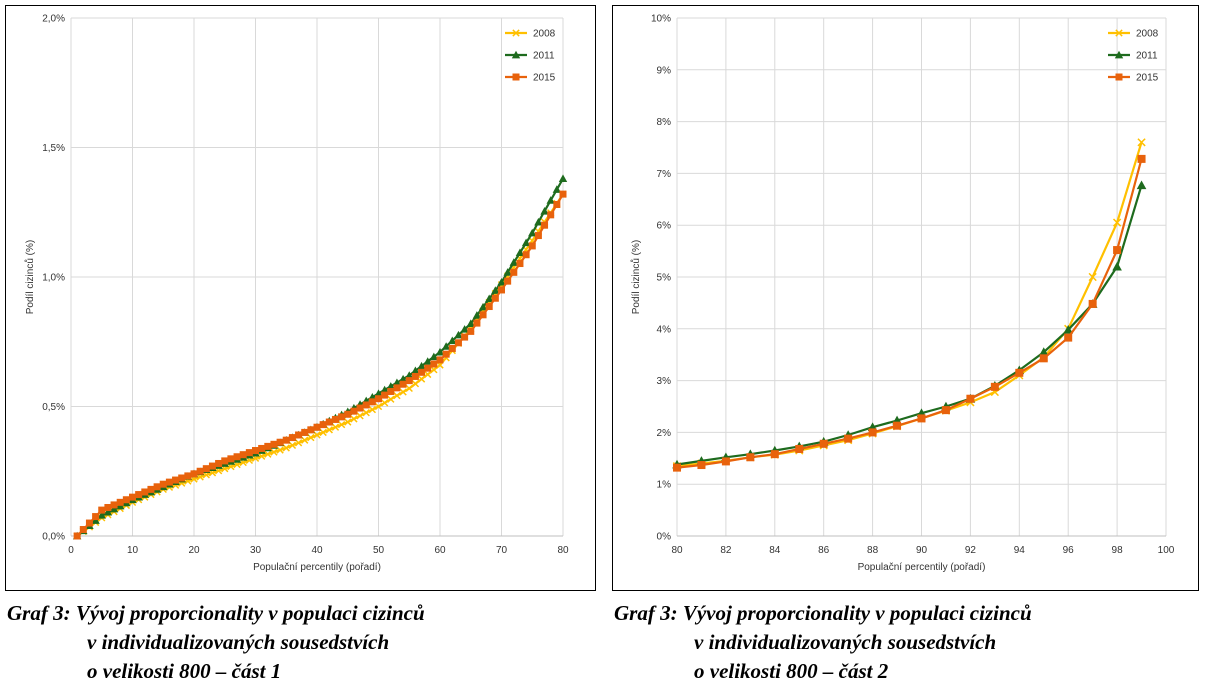 The image size is (1205, 689). I want to click on x-tick-label: 30, so click(256, 550).